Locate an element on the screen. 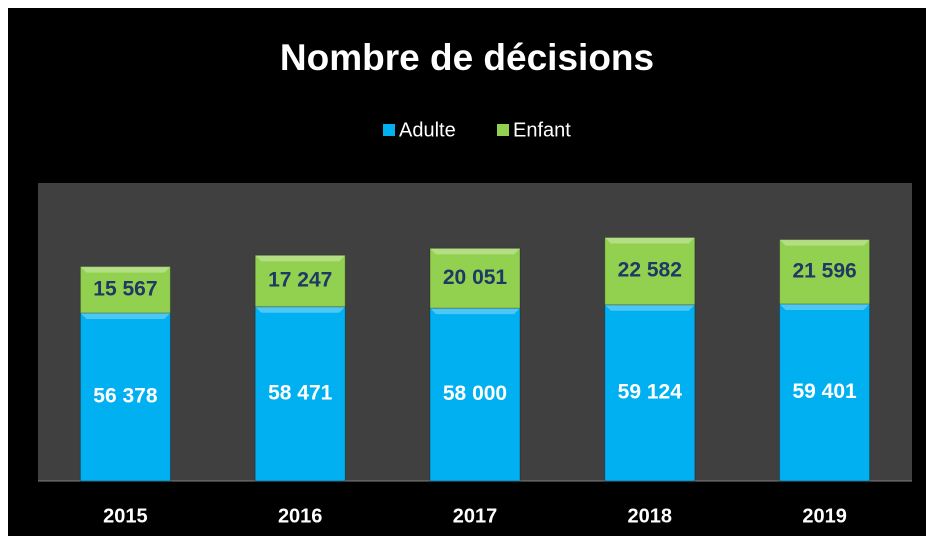 The image size is (934, 544). value-label: 21 596 is located at coordinates (824, 270).